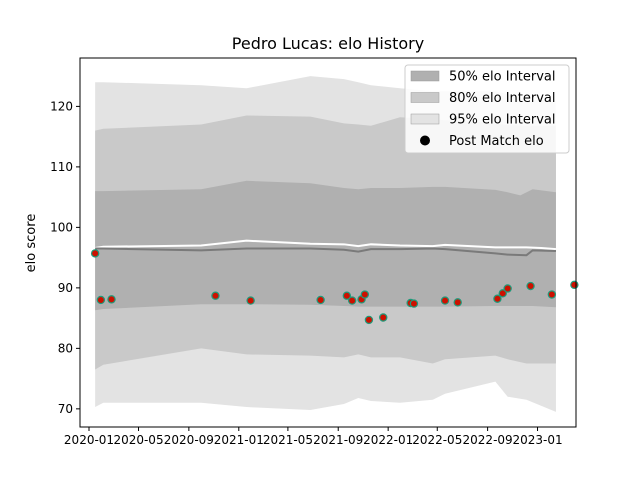 This screenshot has height=480, width=640. What do you see at coordinates (65, 288) in the screenshot?
I see `y-tick-label: 90` at bounding box center [65, 288].